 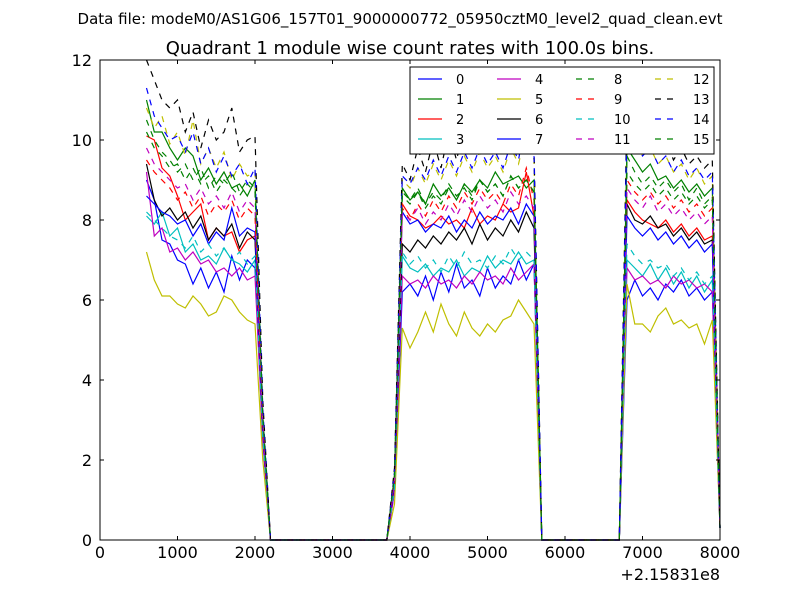 I want to click on legend-label-9: 9, so click(x=618, y=100).